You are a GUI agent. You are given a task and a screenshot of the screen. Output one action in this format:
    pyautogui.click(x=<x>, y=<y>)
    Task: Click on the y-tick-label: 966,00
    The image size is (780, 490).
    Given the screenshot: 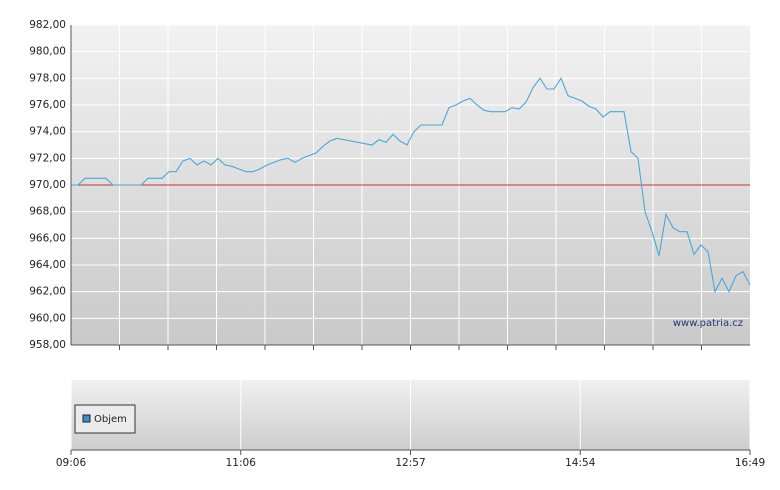 What is the action you would take?
    pyautogui.click(x=47, y=238)
    